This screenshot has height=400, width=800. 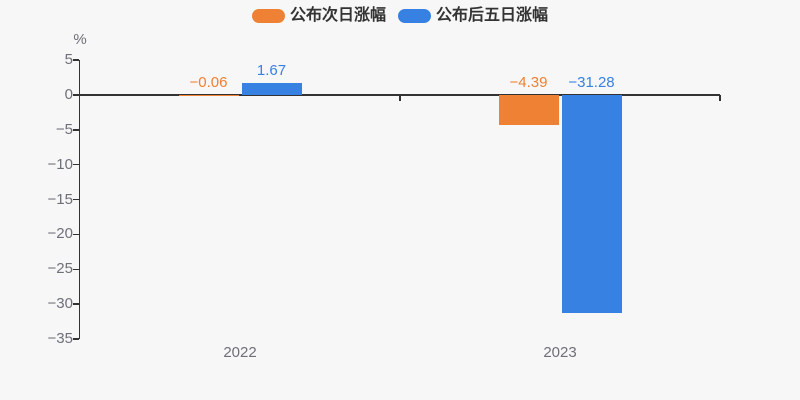 I want to click on bar-value-label: −0.06, so click(x=208, y=82).